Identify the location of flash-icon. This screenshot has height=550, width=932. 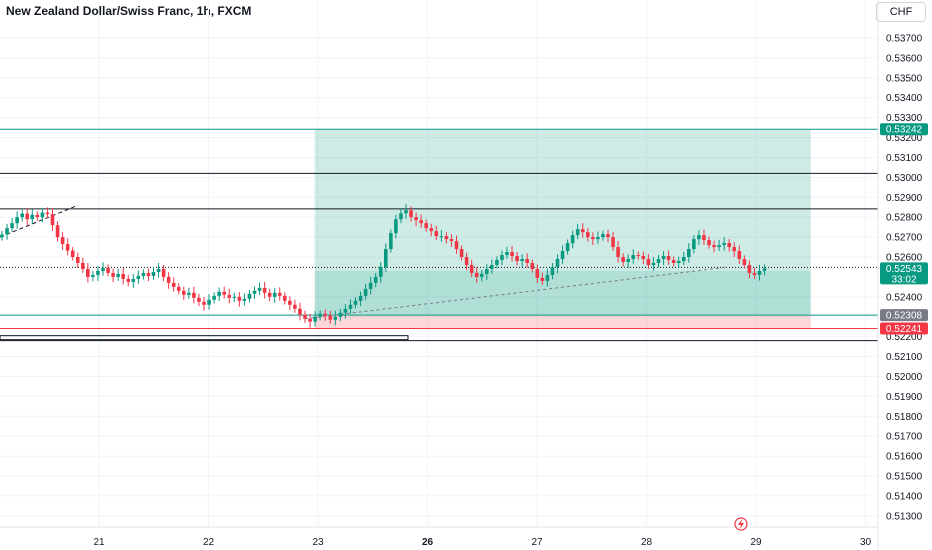
(741, 524).